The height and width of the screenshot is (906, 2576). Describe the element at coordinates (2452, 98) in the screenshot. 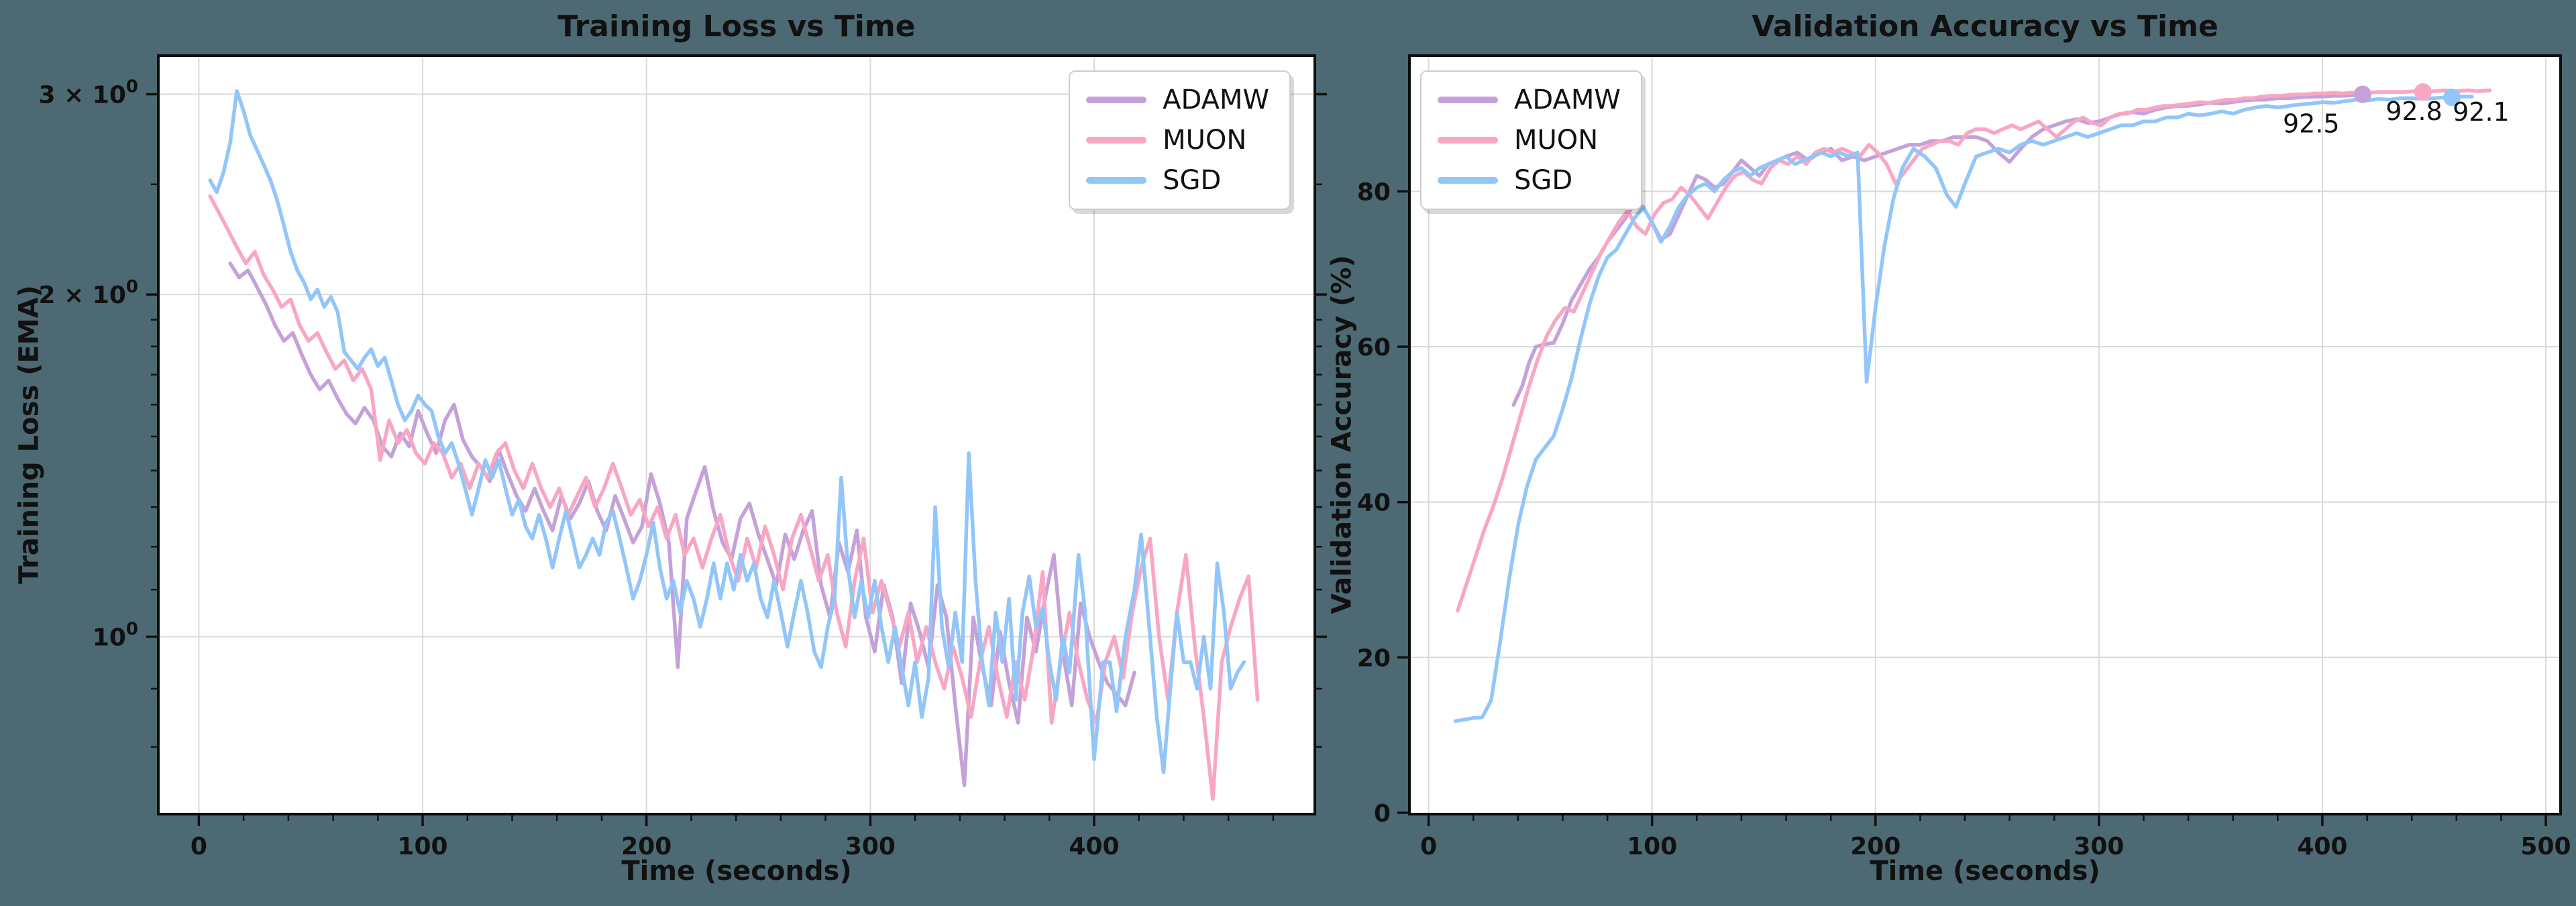

I see `end-marker-sgd` at that location.